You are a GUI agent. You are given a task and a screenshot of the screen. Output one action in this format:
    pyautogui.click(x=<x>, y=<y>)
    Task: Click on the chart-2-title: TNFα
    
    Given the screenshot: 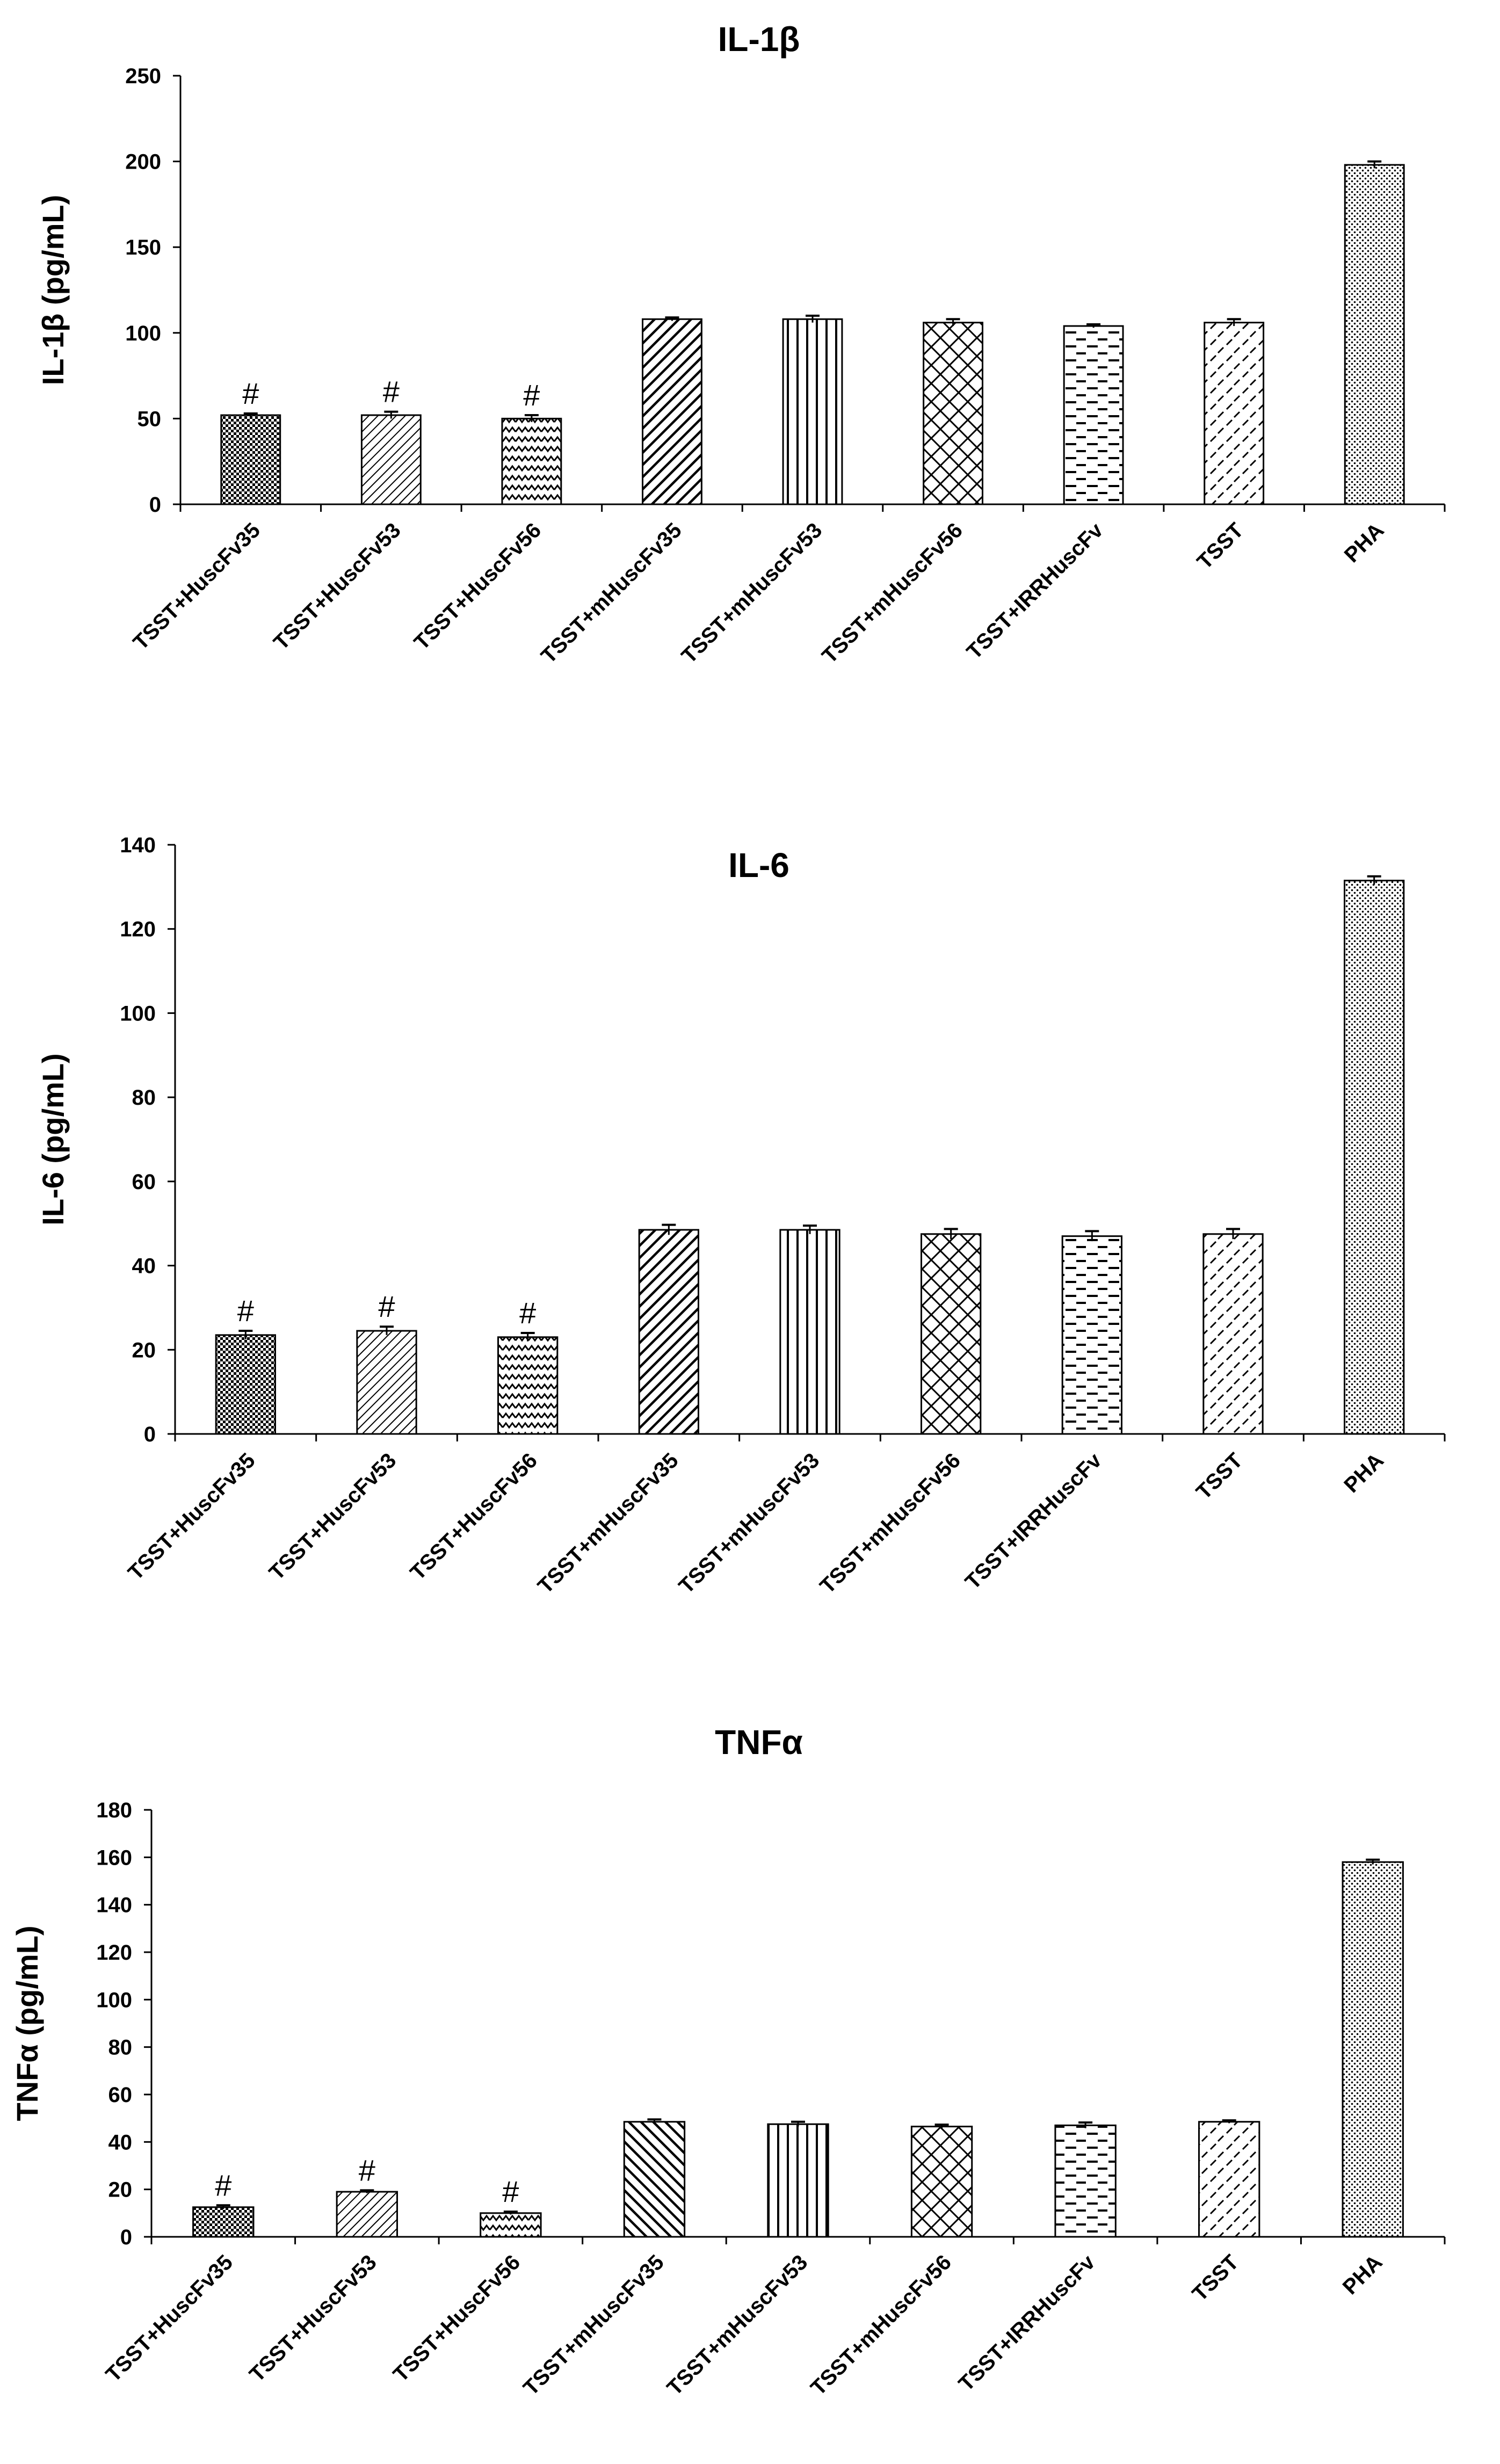 What is the action you would take?
    pyautogui.click(x=759, y=1742)
    